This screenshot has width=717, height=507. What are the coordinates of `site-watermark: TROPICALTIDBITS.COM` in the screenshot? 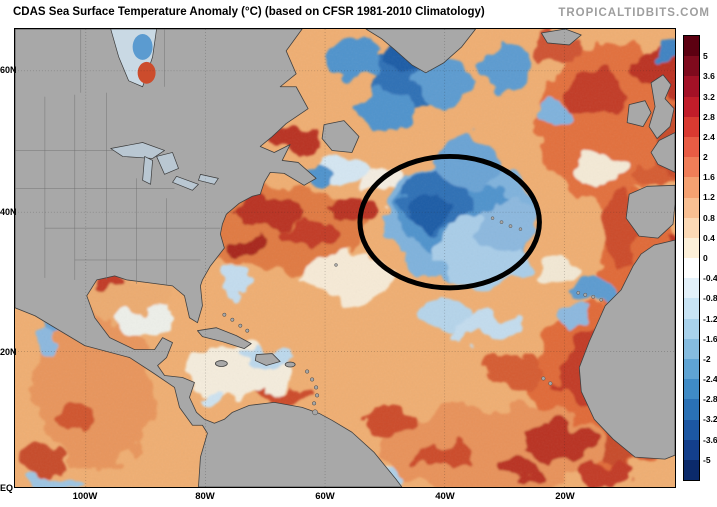 It's located at (634, 13).